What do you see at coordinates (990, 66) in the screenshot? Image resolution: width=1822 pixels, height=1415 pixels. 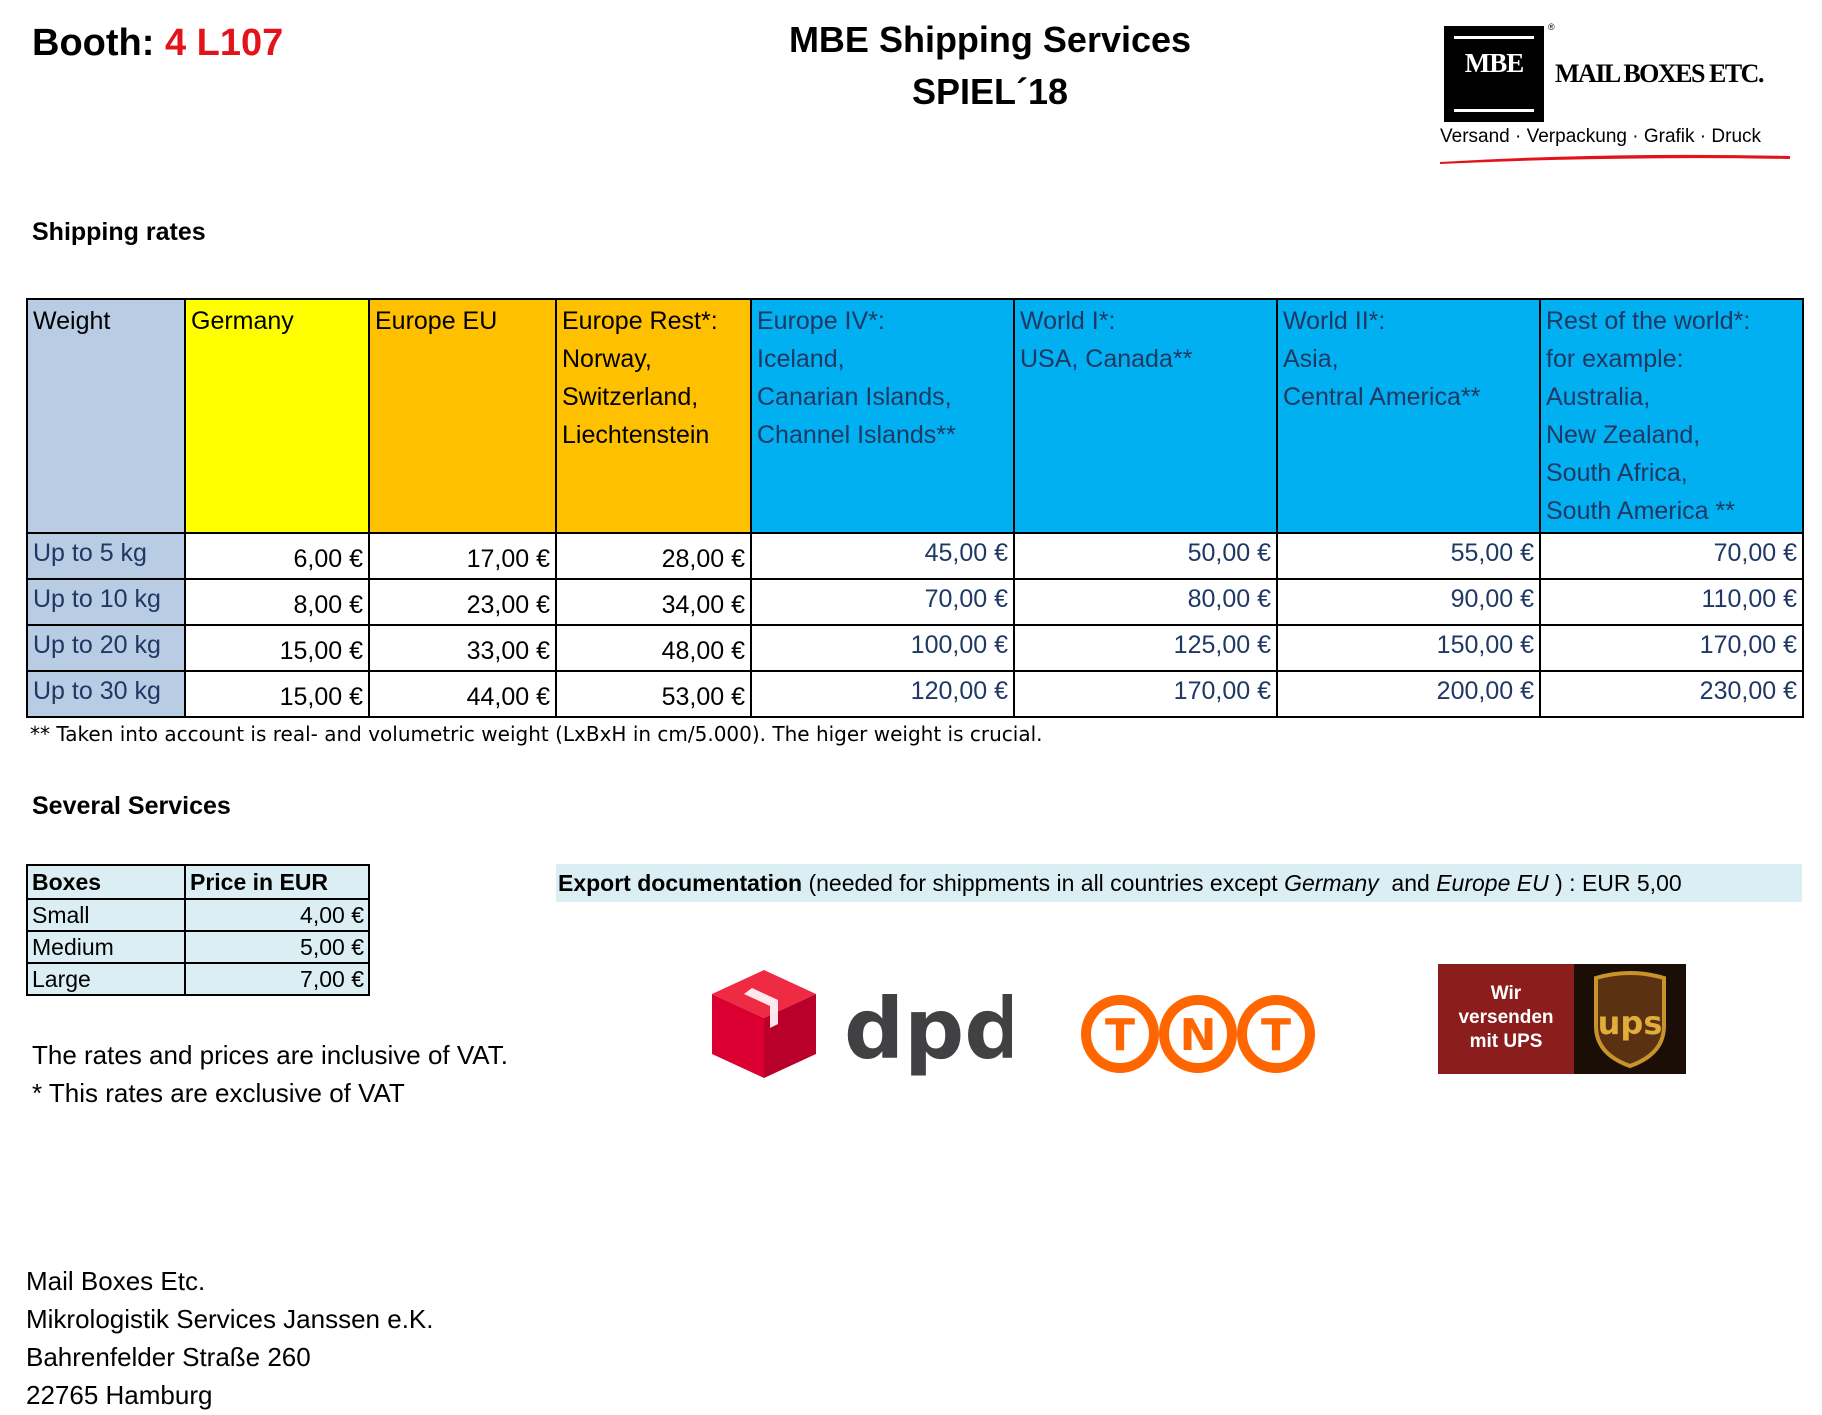 I see `page-title: MBE Shipping Services SPIEL´18` at bounding box center [990, 66].